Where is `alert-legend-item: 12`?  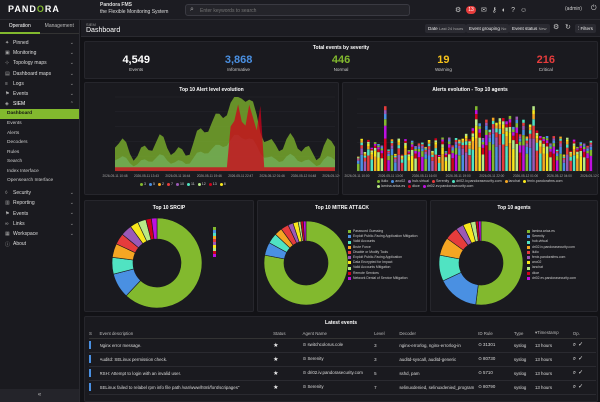
alert-legend-item: 12 is located at coordinates (201, 184).